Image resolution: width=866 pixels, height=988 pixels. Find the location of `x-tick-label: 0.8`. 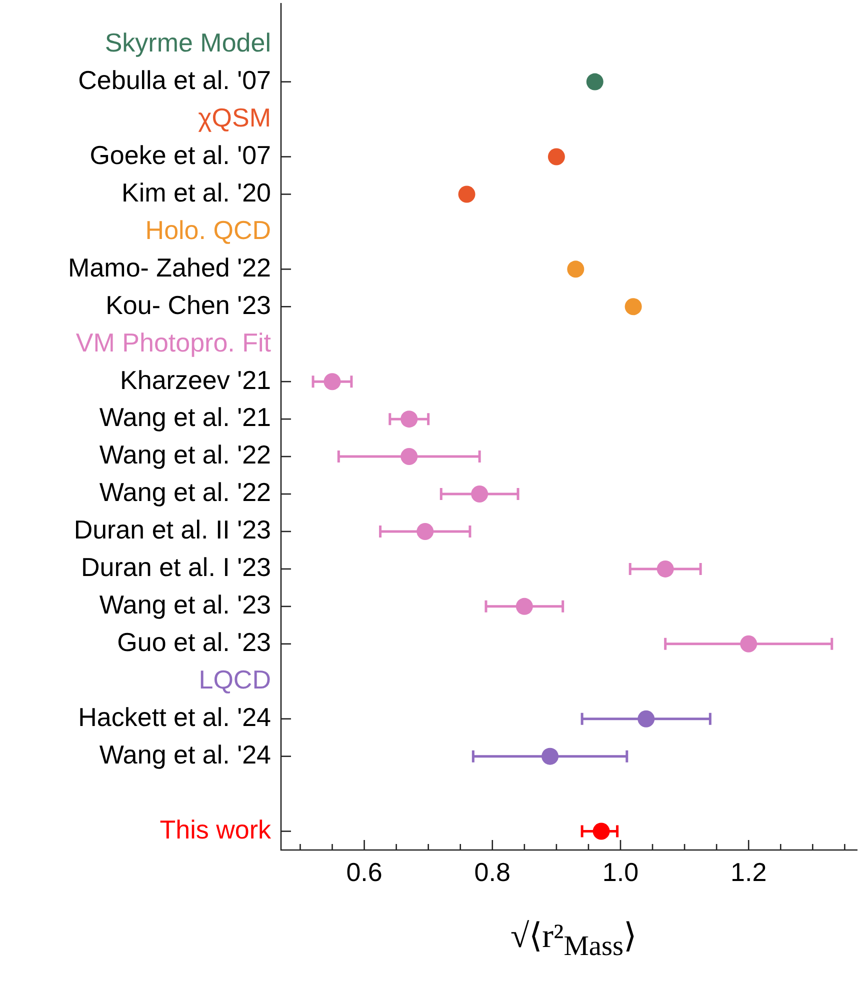

x-tick-label: 0.8 is located at coordinates (492, 871).